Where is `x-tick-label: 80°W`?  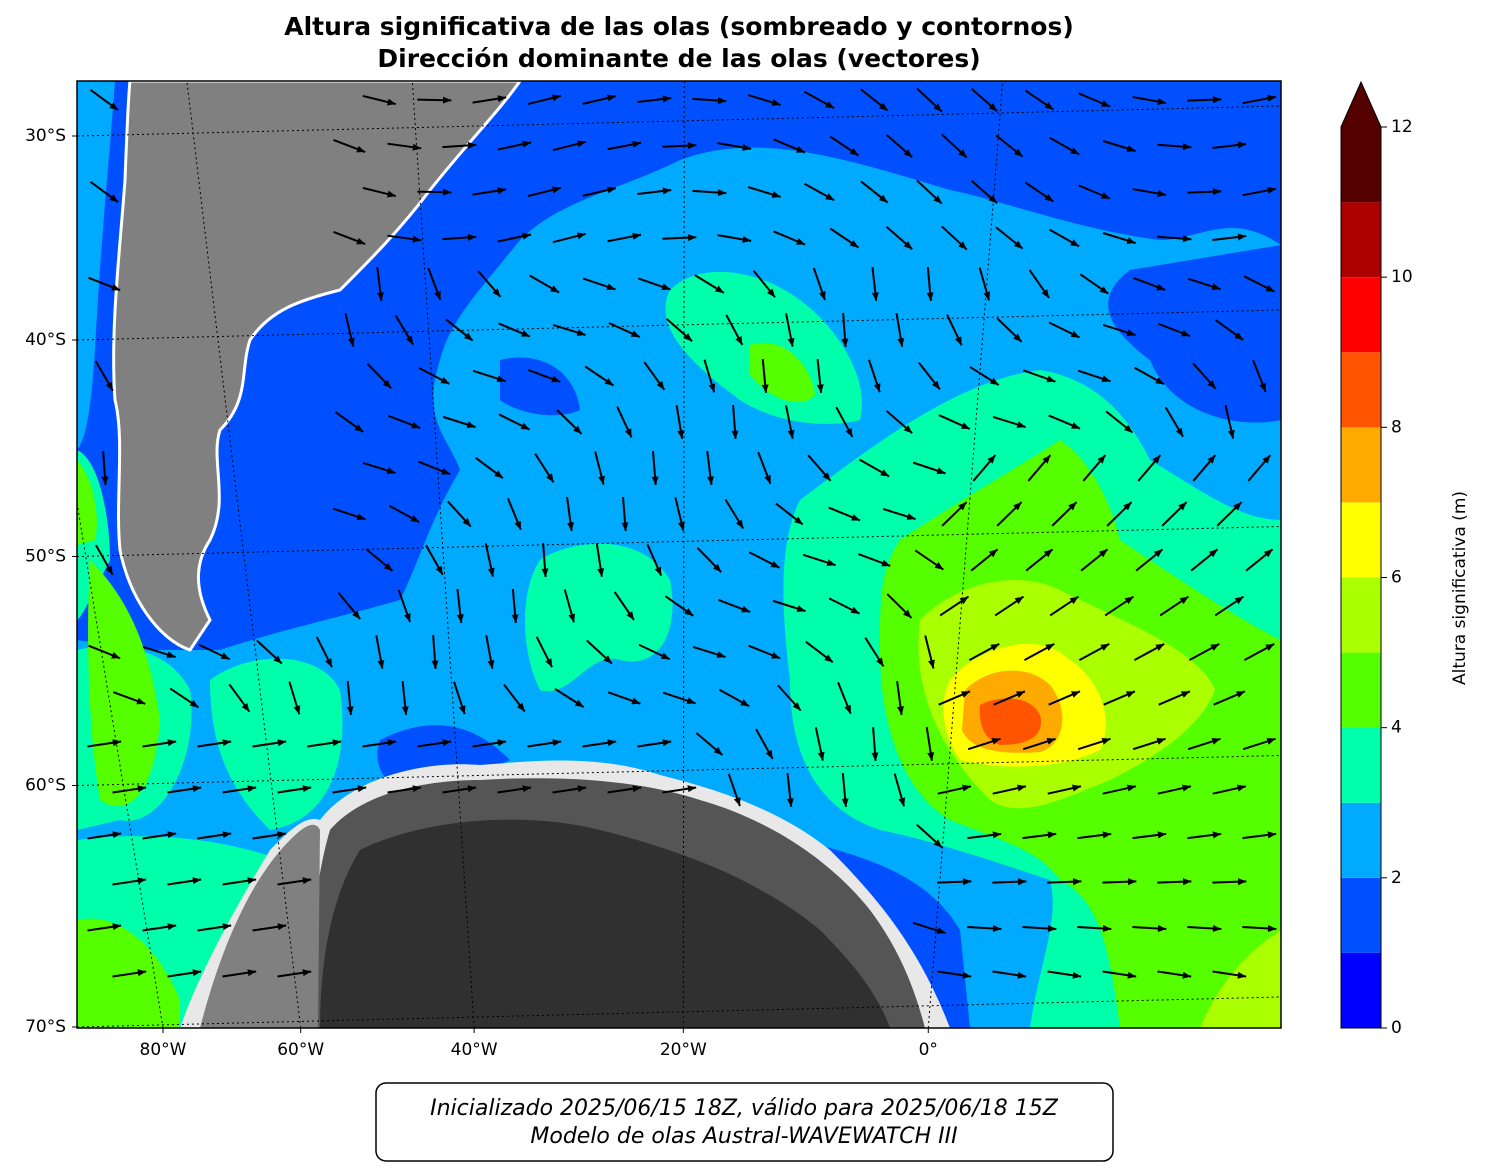
x-tick-label: 80°W is located at coordinates (163, 1050).